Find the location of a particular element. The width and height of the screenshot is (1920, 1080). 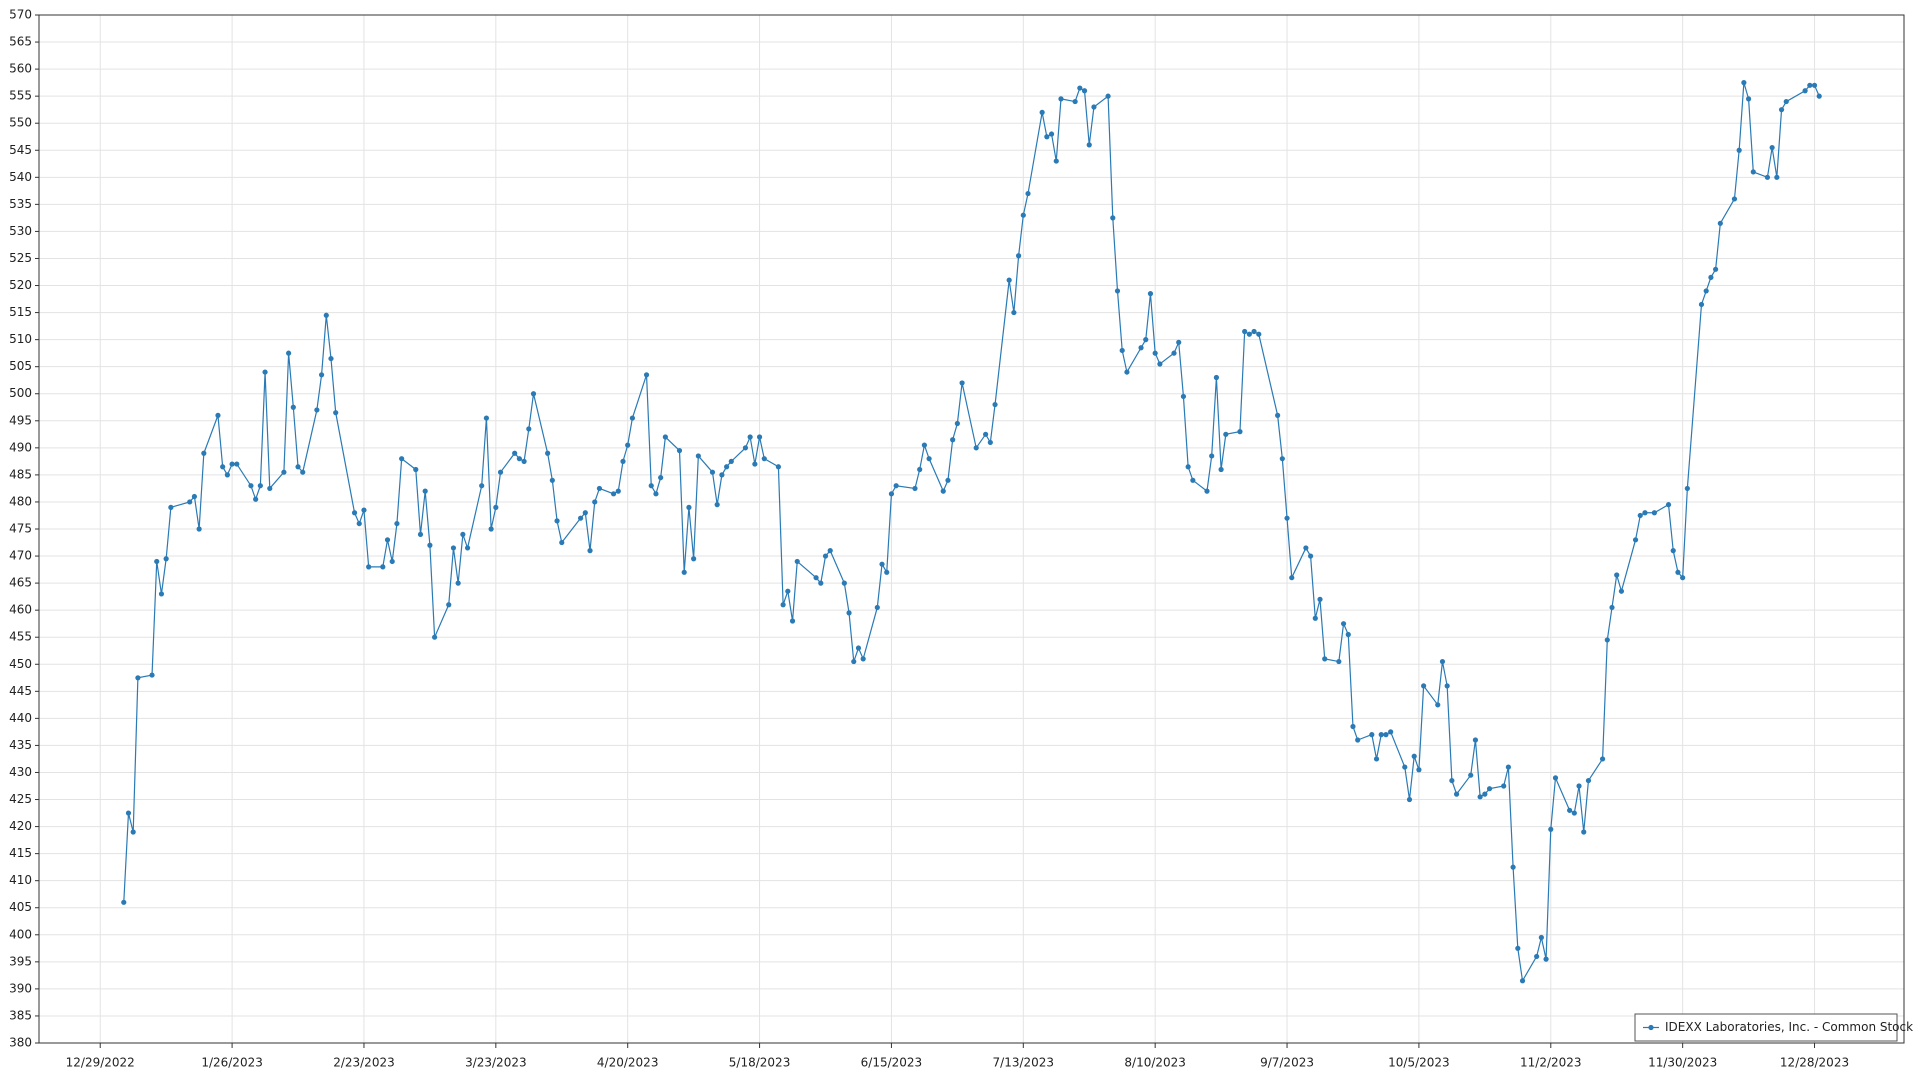

y-tick-label: 510 is located at coordinates (20, 339).